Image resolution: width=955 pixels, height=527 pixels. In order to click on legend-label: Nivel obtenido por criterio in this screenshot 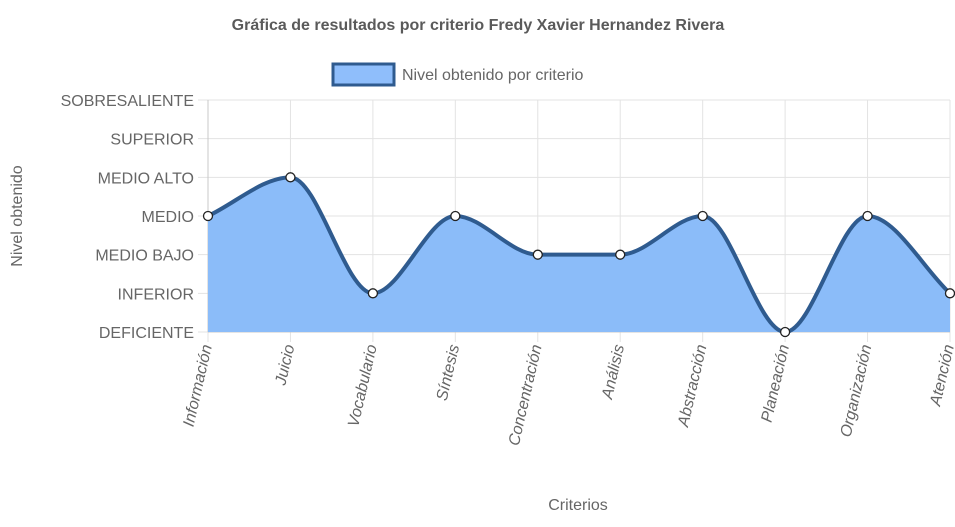, I will do `click(493, 75)`.